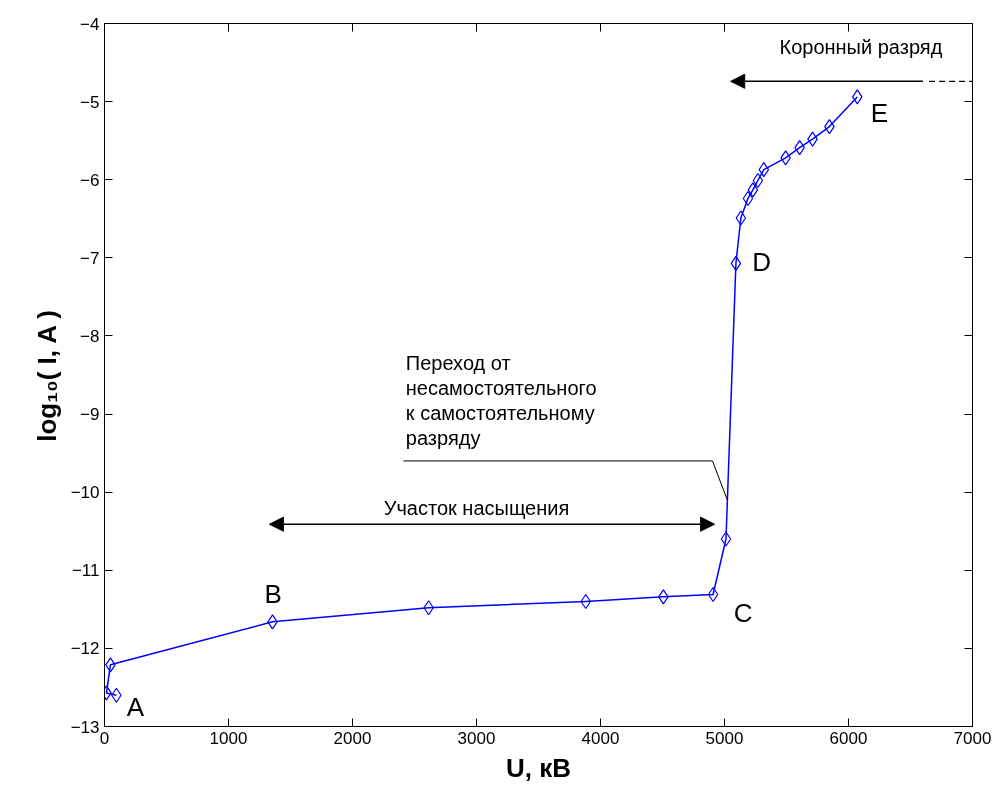 The height and width of the screenshot is (789, 1005). What do you see at coordinates (743, 613) in the screenshot?
I see `annotation: C` at bounding box center [743, 613].